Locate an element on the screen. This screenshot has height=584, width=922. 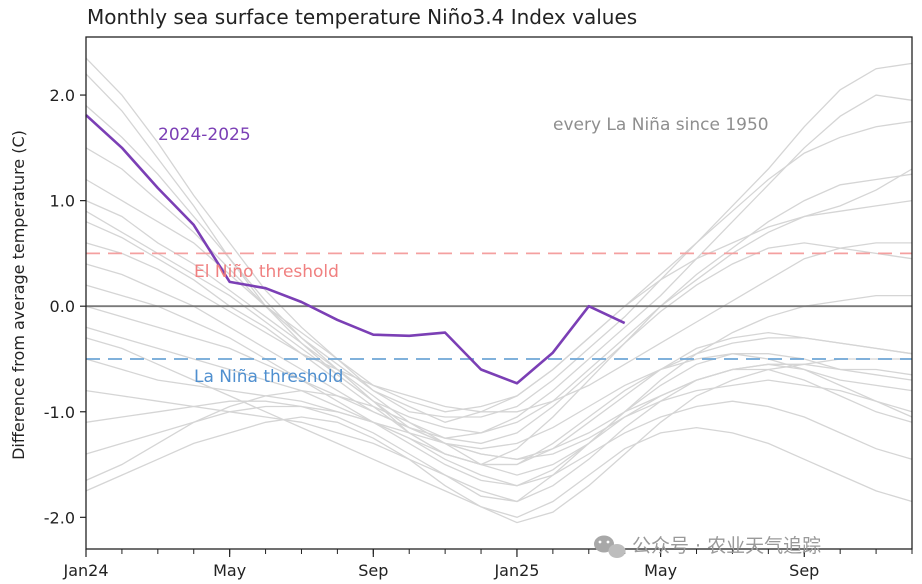
highlight-series-label: 2024-2025 is located at coordinates (204, 135).